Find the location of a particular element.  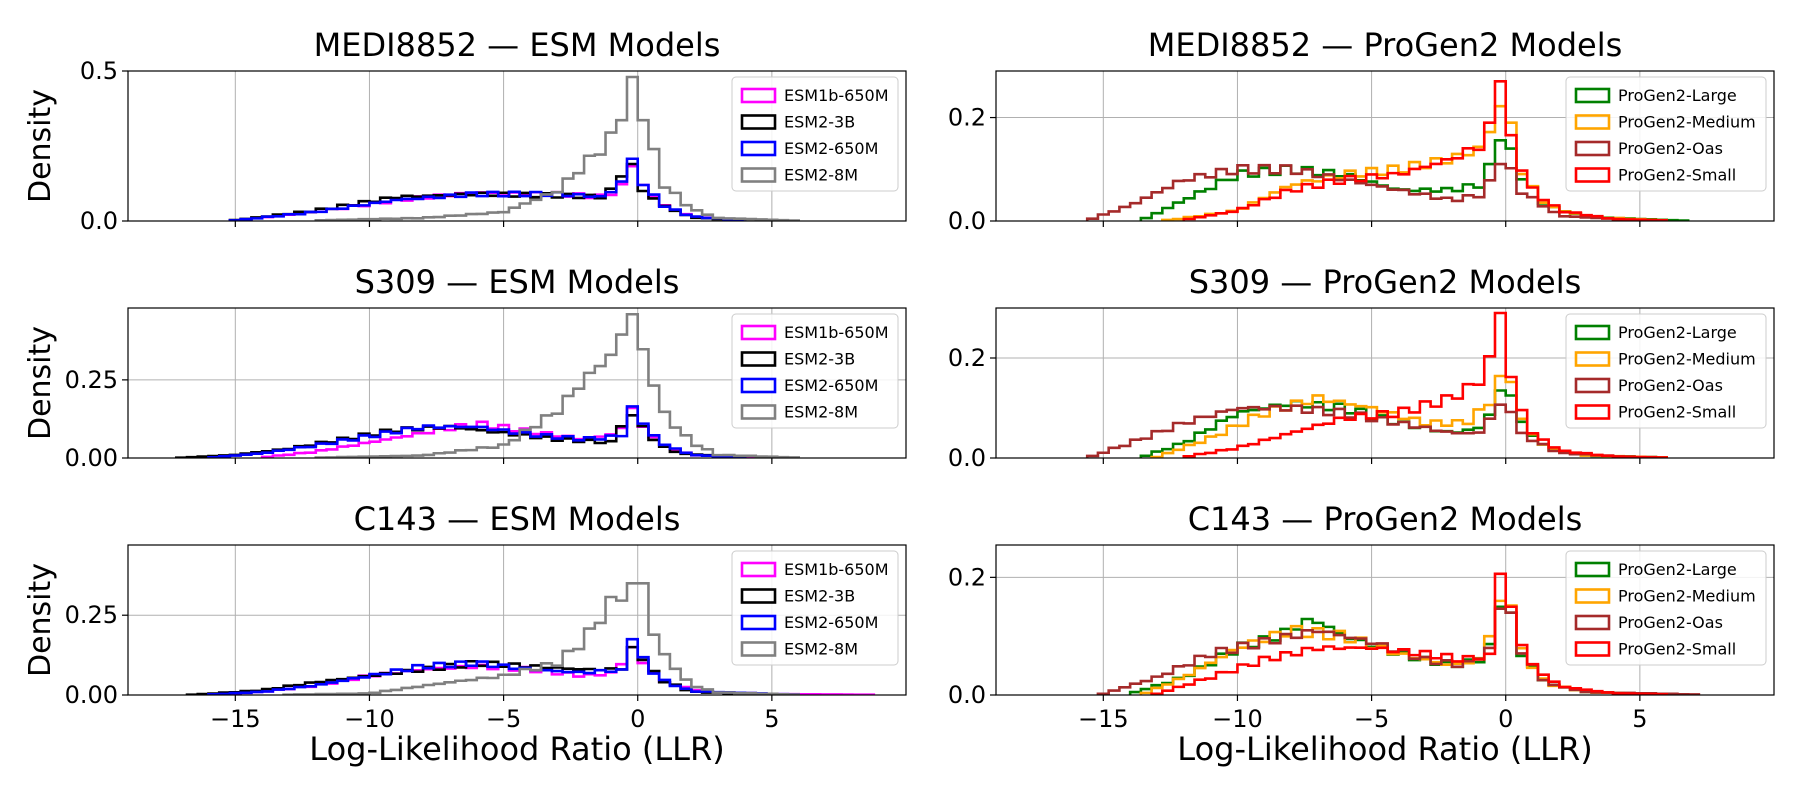

x-tick-label: −15 is located at coordinates (1103, 719).